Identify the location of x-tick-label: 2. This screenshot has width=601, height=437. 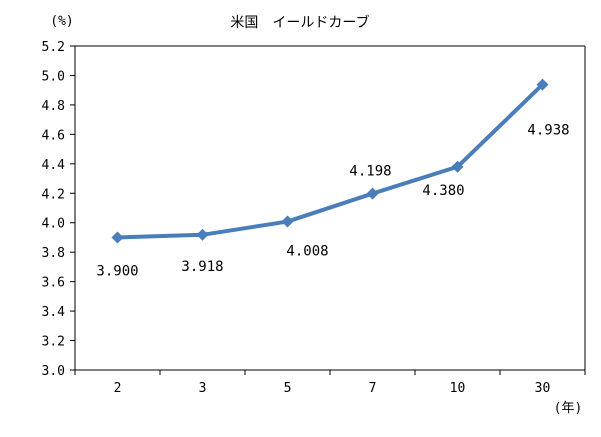
(118, 388).